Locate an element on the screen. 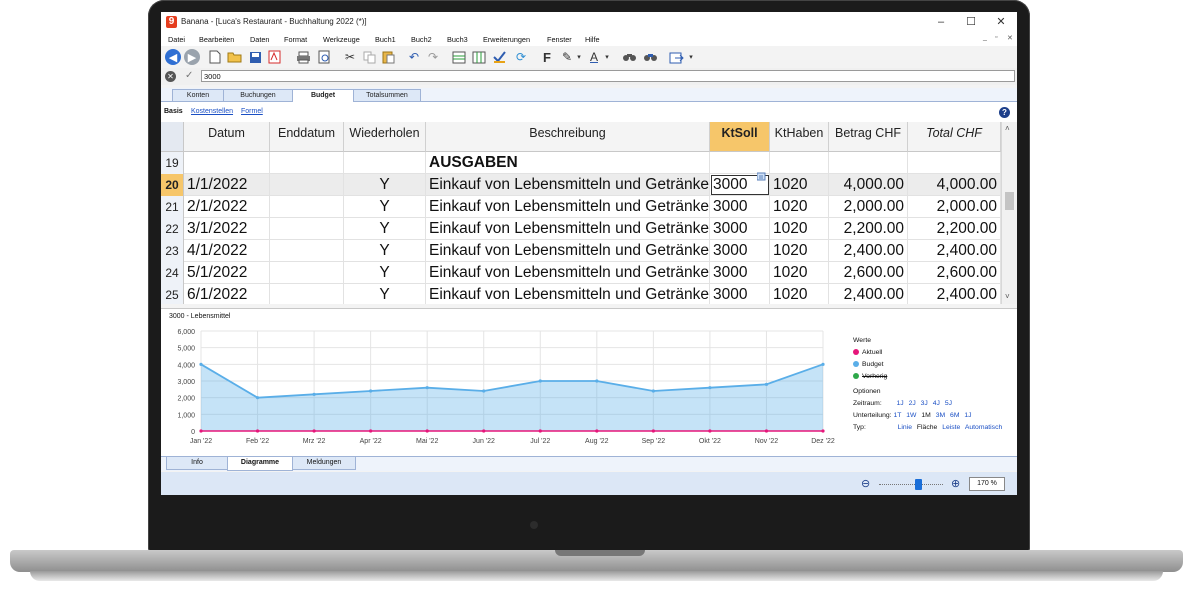 This screenshot has width=1193, height=600. redo-icon: ↷ is located at coordinates (433, 57).